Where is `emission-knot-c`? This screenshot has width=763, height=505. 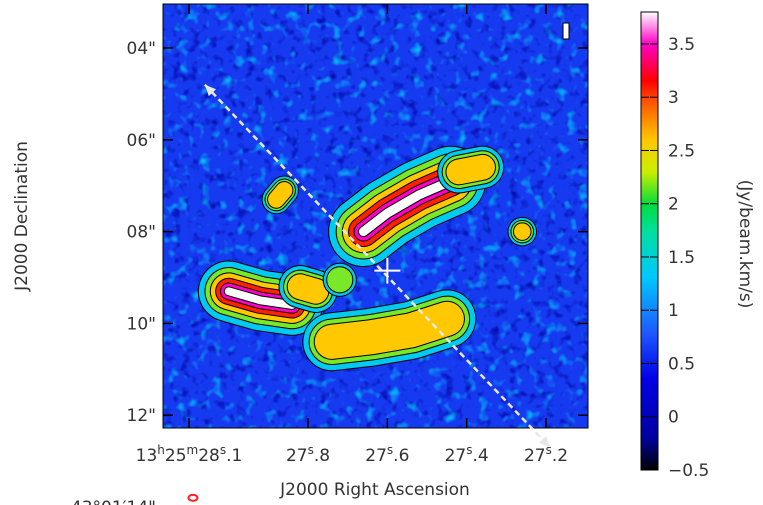 emission-knot-c is located at coordinates (308, 289).